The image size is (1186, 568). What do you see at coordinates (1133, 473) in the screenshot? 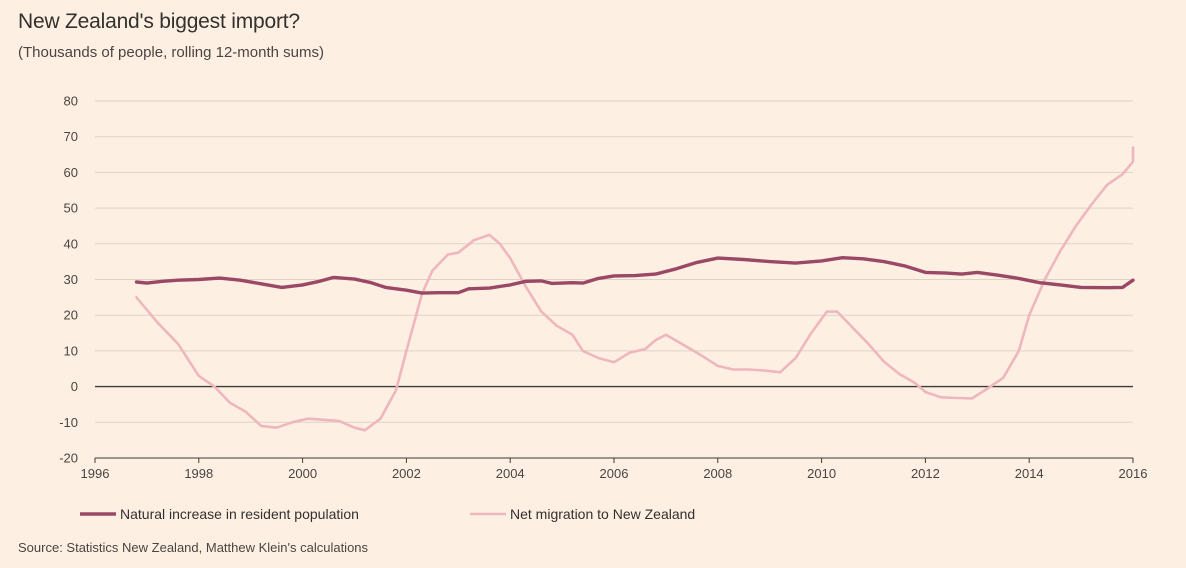
I see `x-tick-label: 2016` at bounding box center [1133, 473].